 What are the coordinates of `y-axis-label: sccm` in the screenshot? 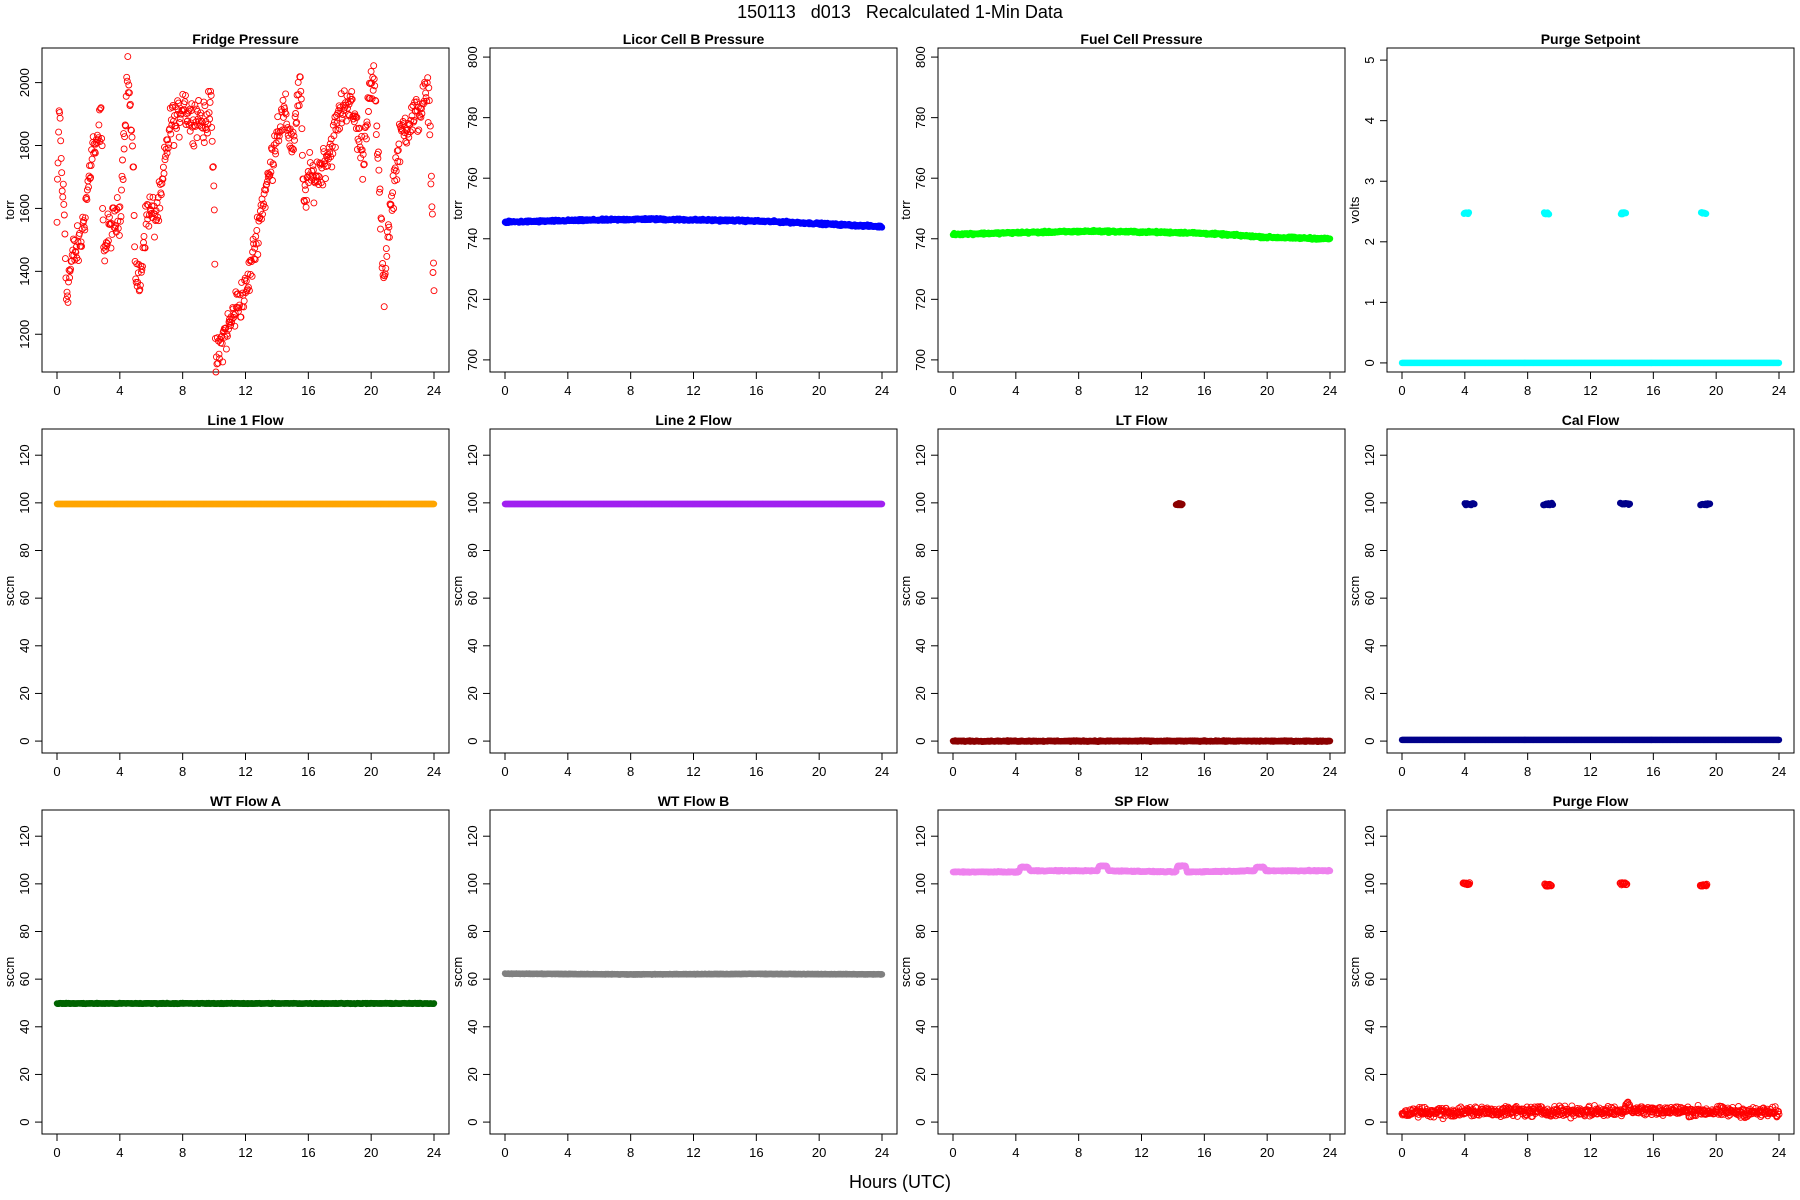 It's located at (9, 591).